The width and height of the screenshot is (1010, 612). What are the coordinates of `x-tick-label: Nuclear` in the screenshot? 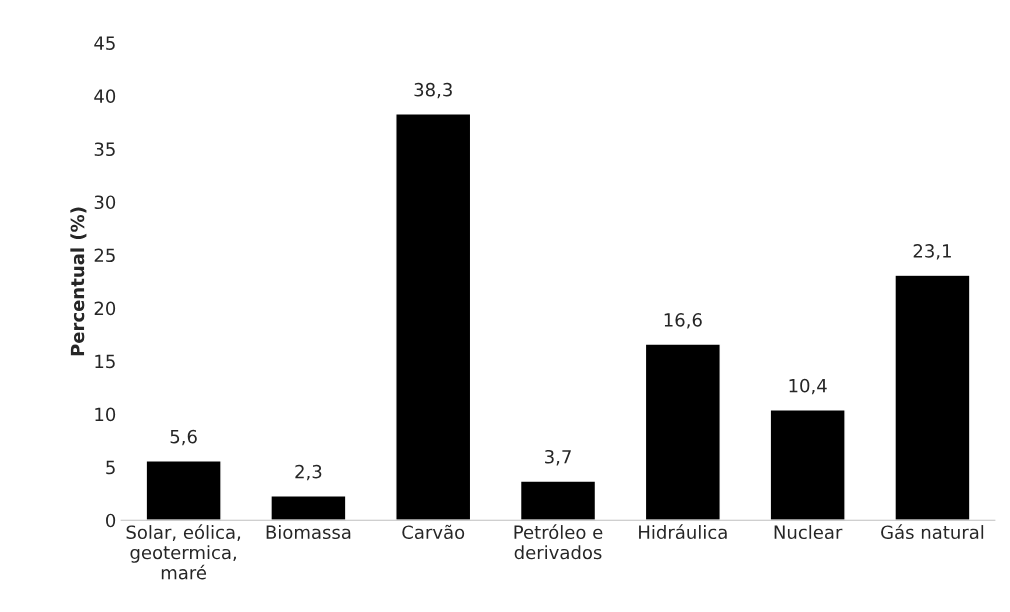 It's located at (808, 532).